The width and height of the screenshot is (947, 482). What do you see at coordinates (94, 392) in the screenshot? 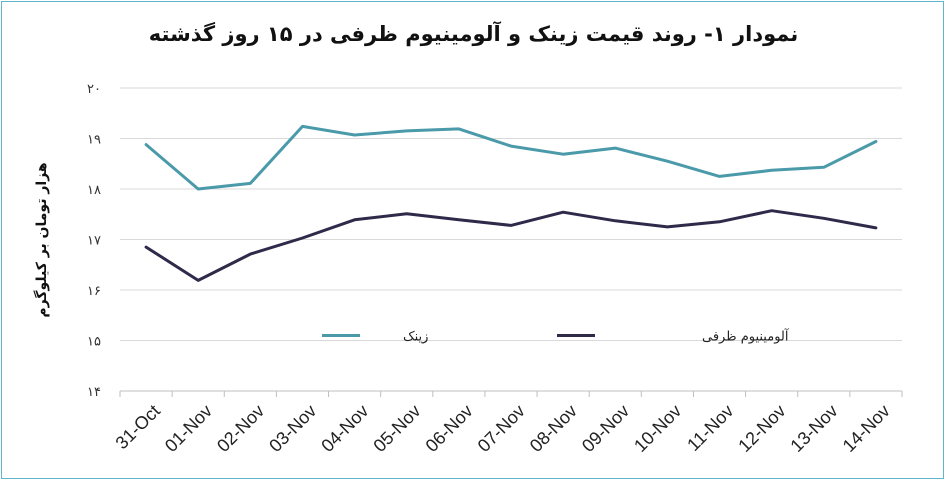
I see `y-tick-label: ۱۴` at bounding box center [94, 392].